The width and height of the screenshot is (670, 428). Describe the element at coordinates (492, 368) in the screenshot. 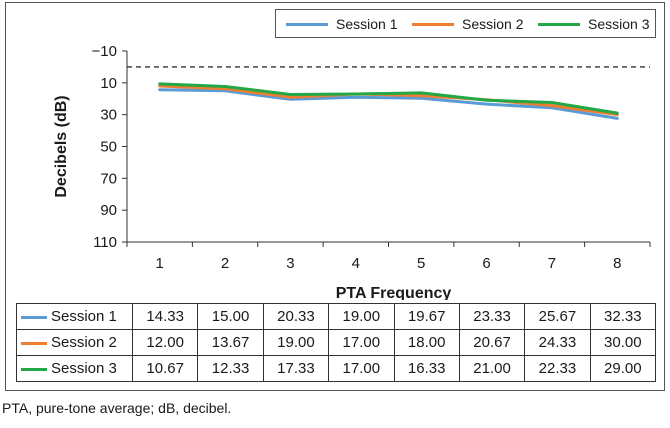

I see `table-cell: 21.00` at that location.